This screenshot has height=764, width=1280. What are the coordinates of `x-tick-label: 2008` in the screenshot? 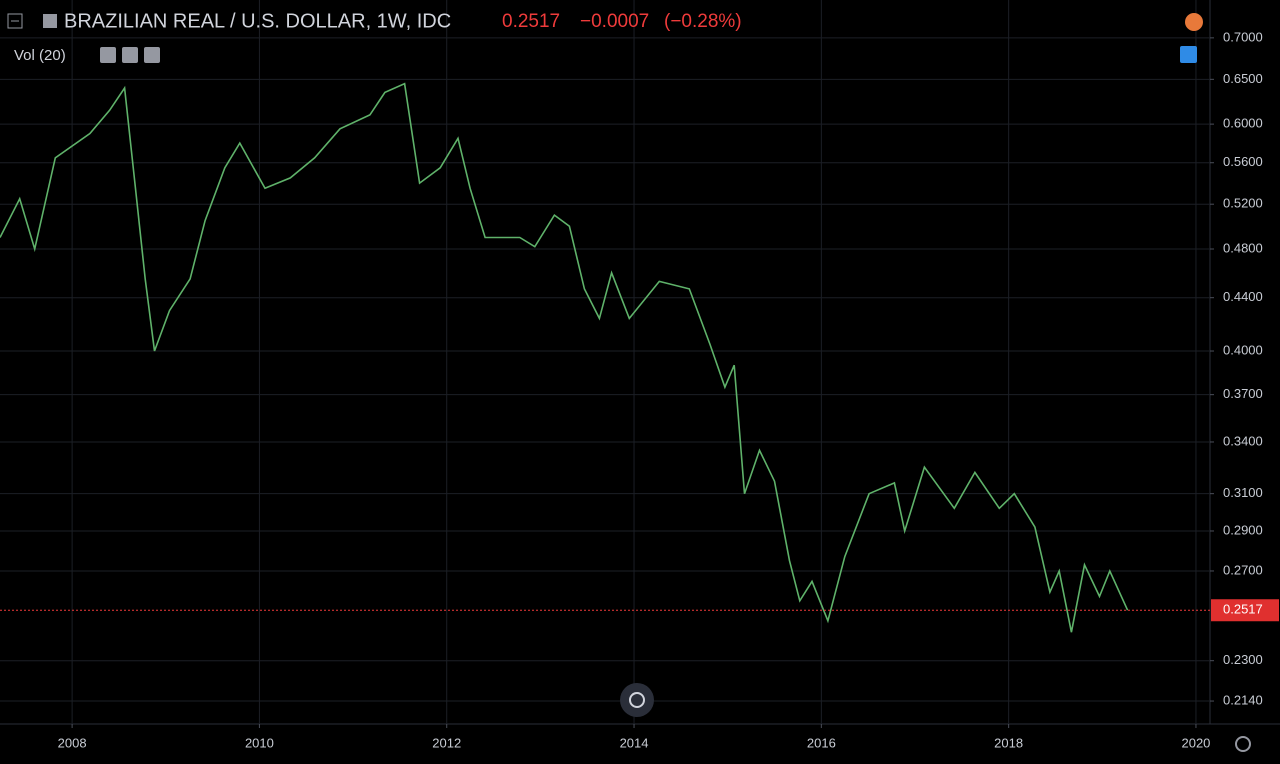 It's located at (72, 742).